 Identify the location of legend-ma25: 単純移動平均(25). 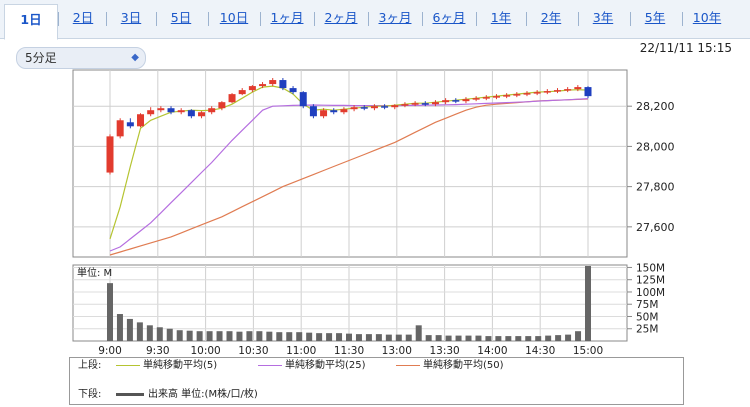
(312, 366).